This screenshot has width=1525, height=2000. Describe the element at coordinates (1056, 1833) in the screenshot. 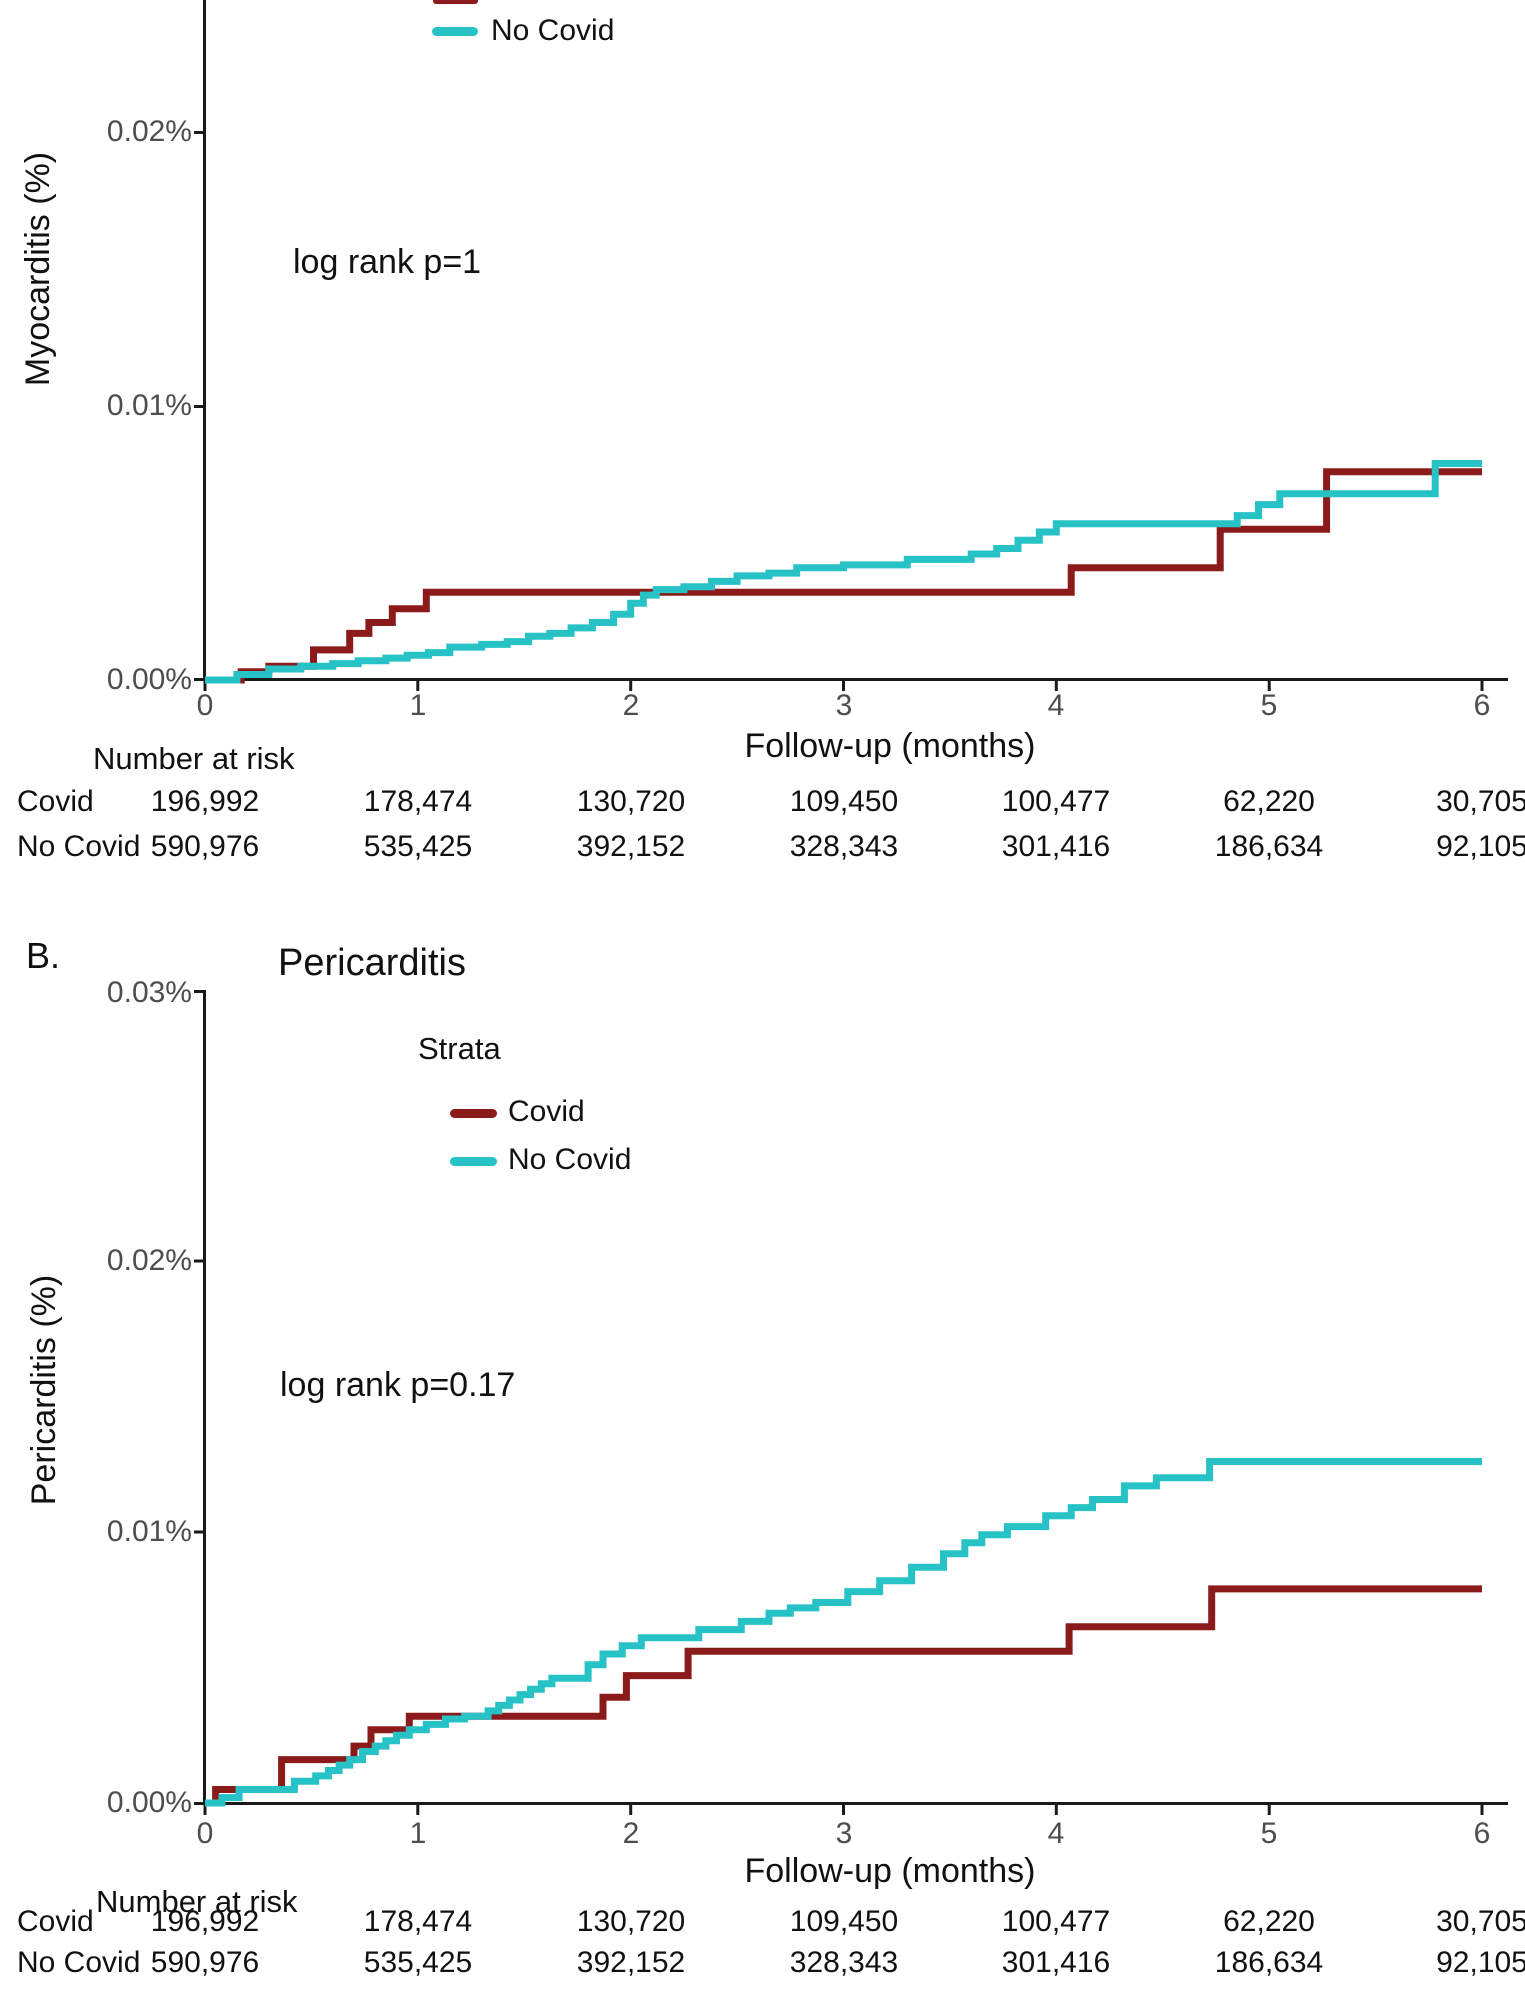

I see `panel-b-xtick-4: 4` at that location.